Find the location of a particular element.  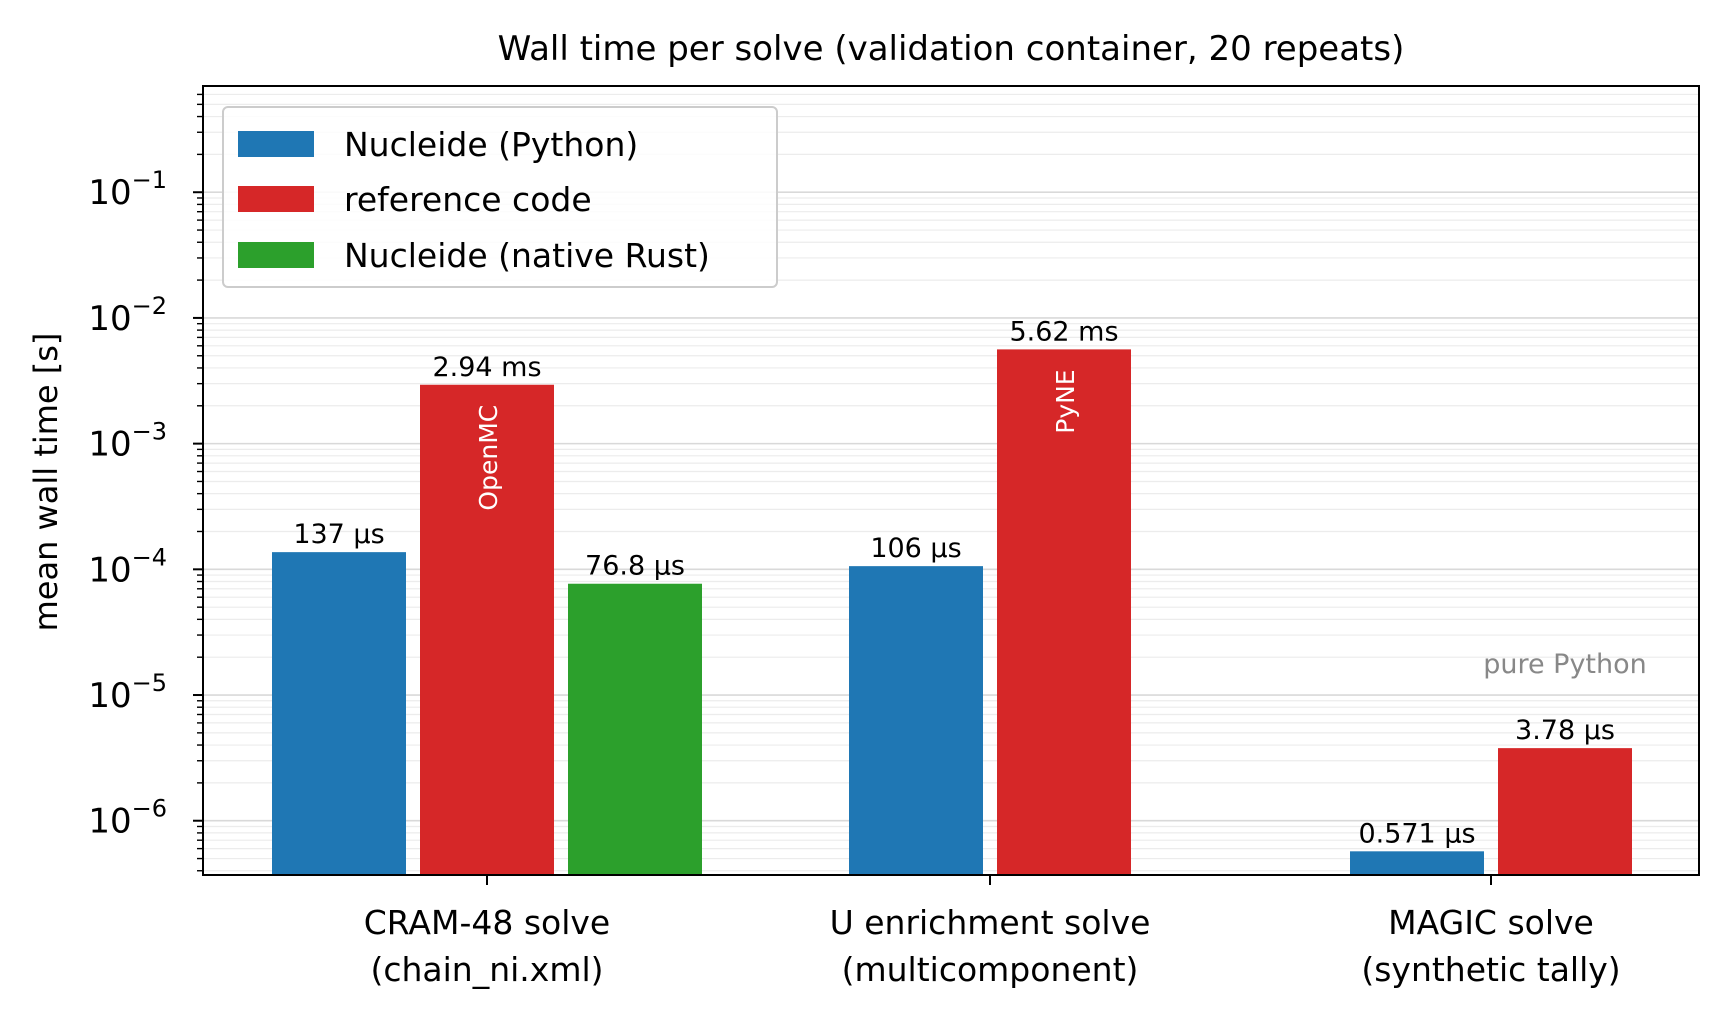

x-tick-label: CRAM-48 solve is located at coordinates (487, 922).